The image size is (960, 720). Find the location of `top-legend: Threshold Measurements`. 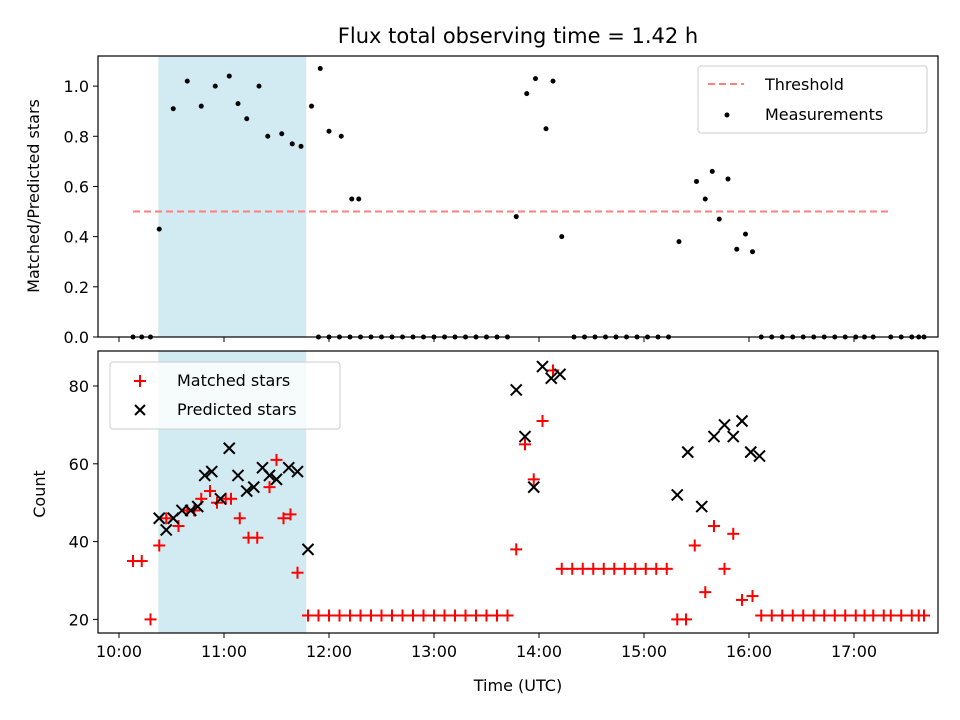

top-legend: Threshold Measurements is located at coordinates (812, 99).